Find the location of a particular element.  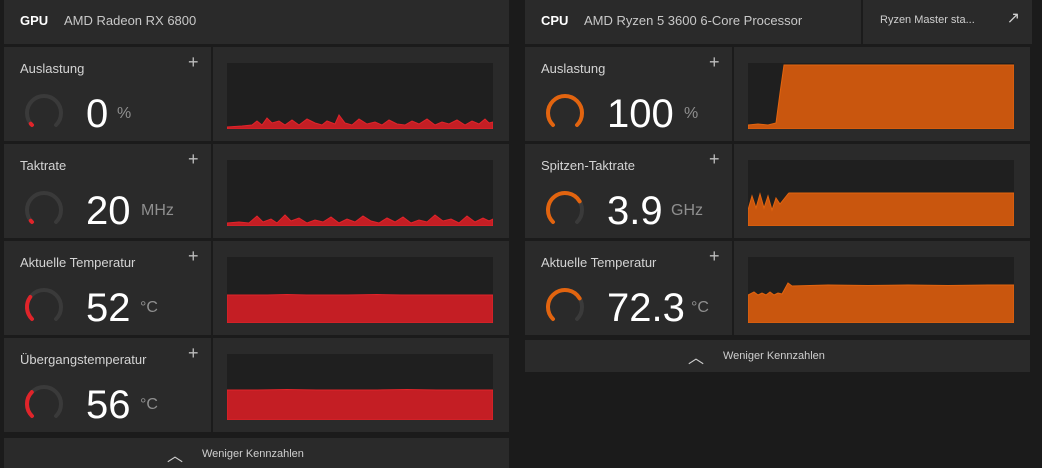

cpu-label: CPU is located at coordinates (555, 20).